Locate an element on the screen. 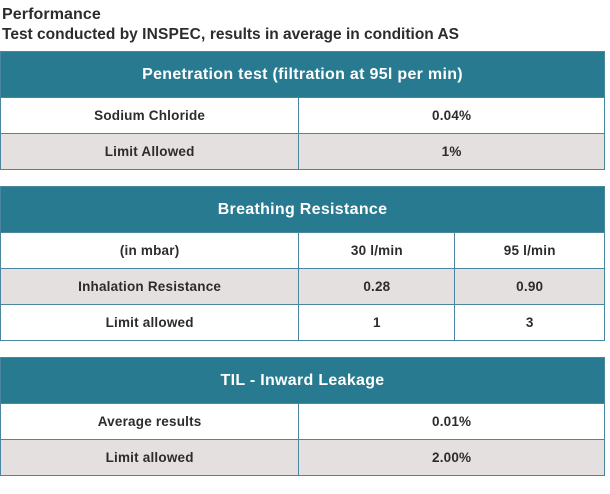  table-row: Limit allowed 2.00% is located at coordinates (302, 457).